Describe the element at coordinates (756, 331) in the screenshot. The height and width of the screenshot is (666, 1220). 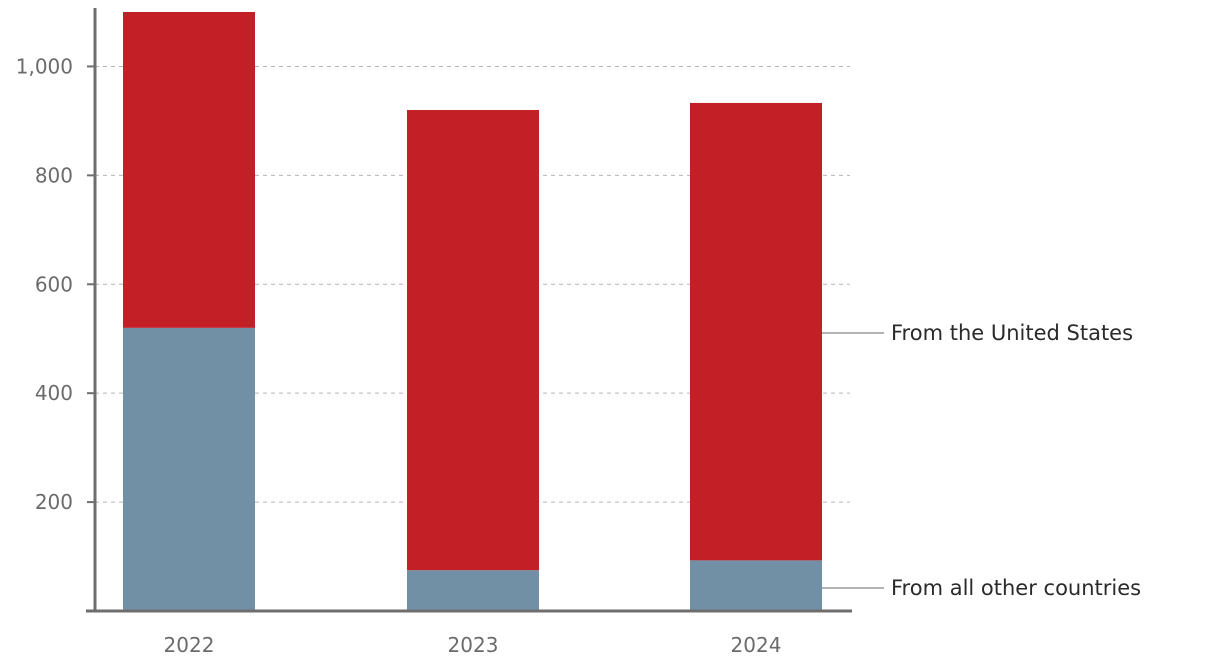
I see `bar-2024-united-states` at that location.